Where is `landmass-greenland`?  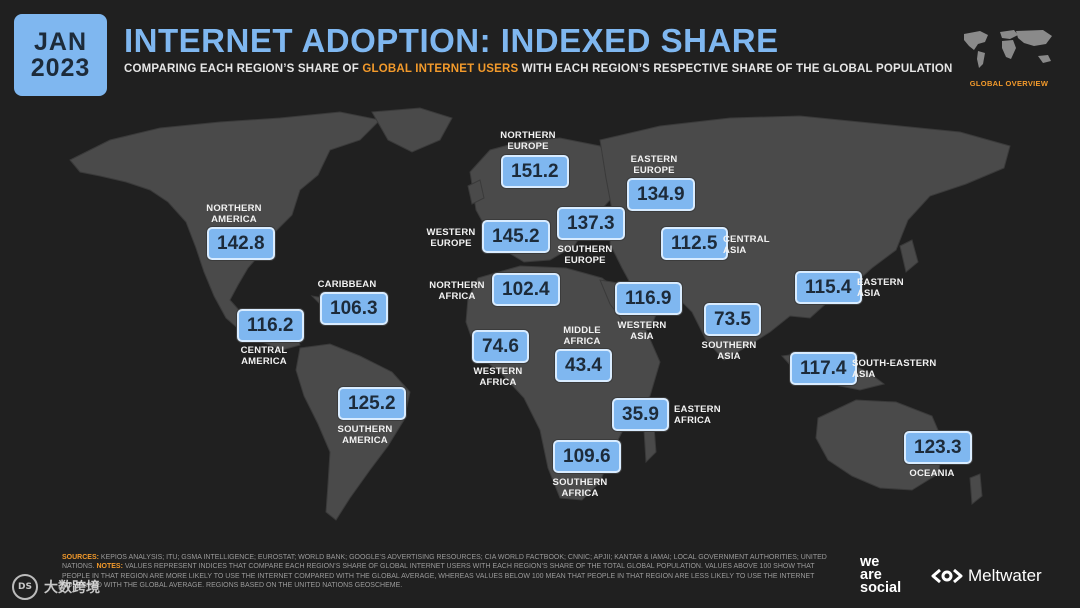 landmass-greenland is located at coordinates (412, 130).